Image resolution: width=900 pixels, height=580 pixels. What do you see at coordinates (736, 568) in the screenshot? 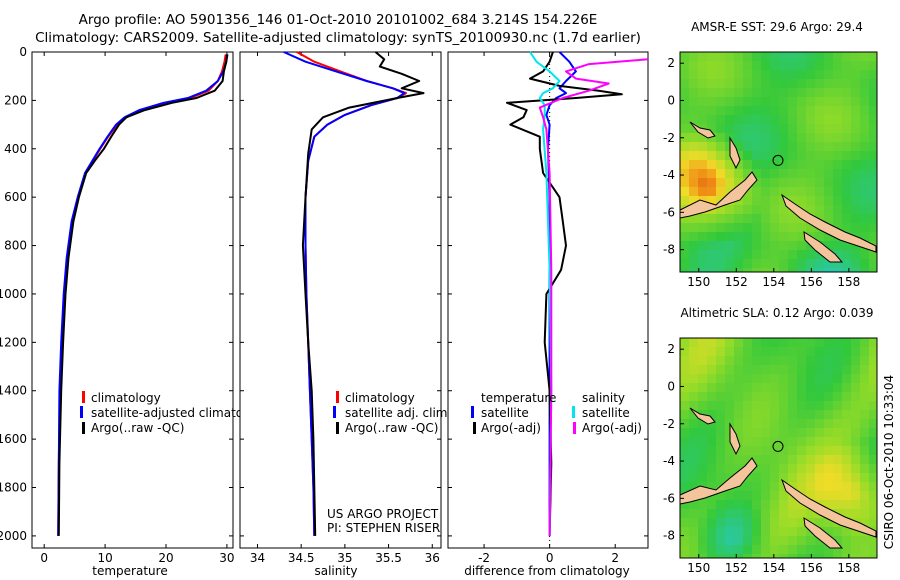
I see `lon-tick-label: 152` at bounding box center [736, 568].